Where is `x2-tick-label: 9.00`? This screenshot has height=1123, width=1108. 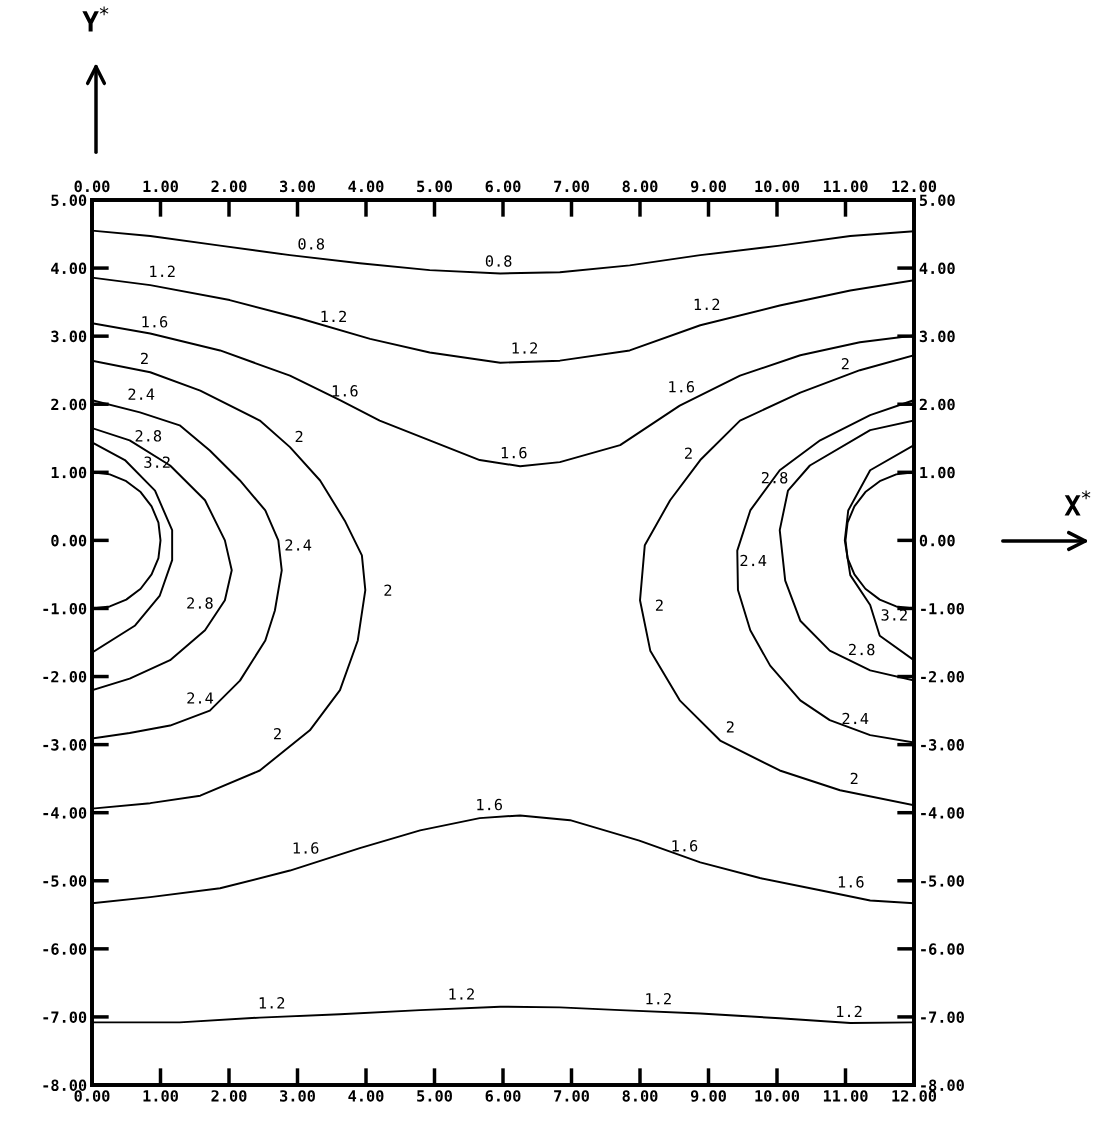 x2-tick-label: 9.00 is located at coordinates (708, 186).